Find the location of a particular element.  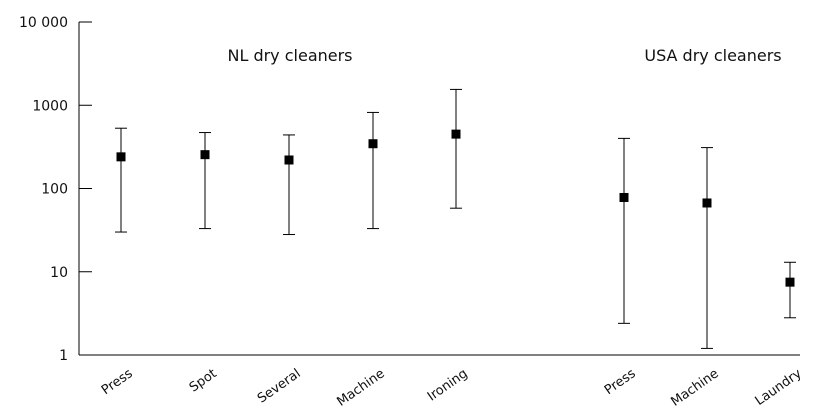

category-label-6: Machine is located at coordinates (694, 388).